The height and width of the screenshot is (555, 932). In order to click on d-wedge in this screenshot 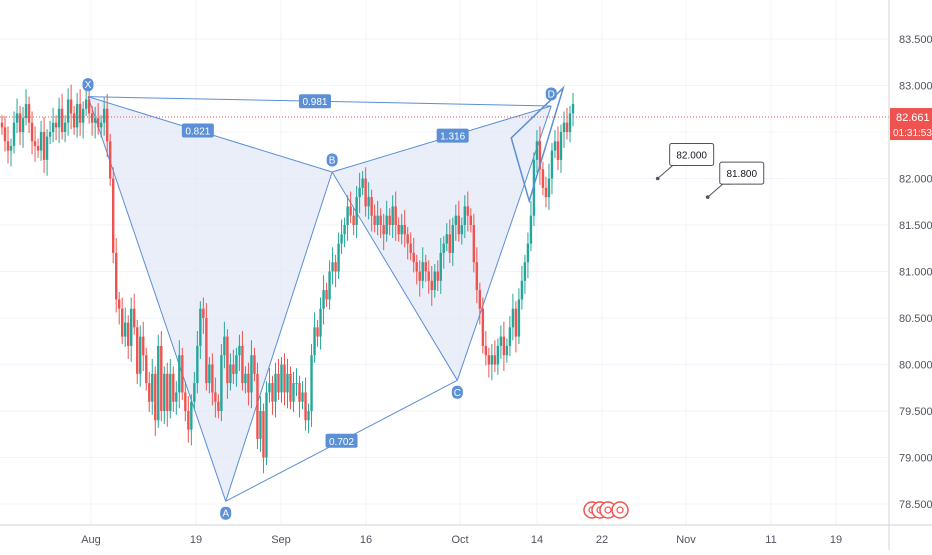, I will do `click(537, 144)`.